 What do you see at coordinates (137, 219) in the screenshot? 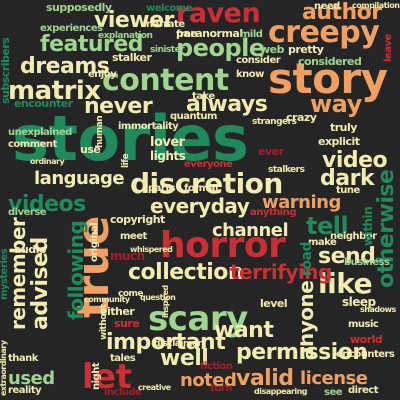
I see `word-copyright: copyright` at bounding box center [137, 219].